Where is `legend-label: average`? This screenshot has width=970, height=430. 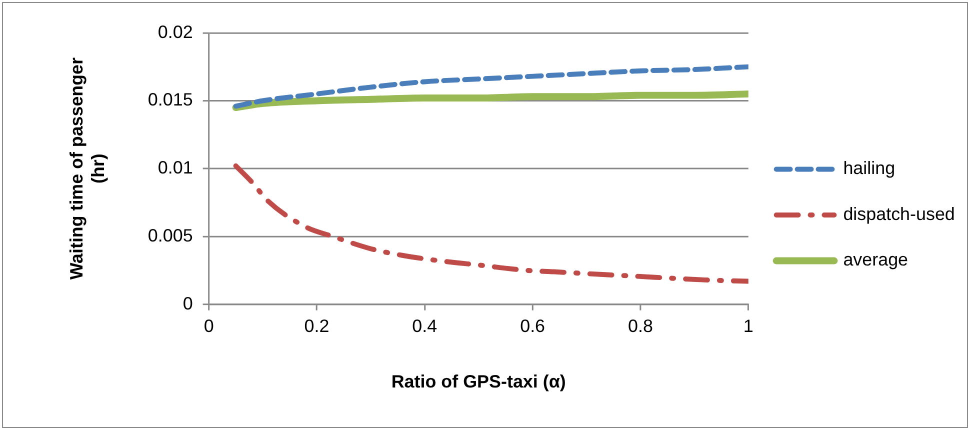
legend-label: average is located at coordinates (875, 260).